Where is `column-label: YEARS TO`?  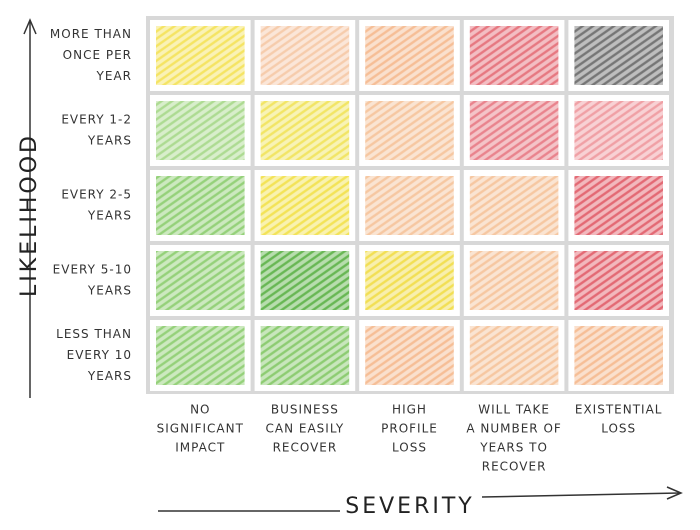 column-label: YEARS TO is located at coordinates (513, 448).